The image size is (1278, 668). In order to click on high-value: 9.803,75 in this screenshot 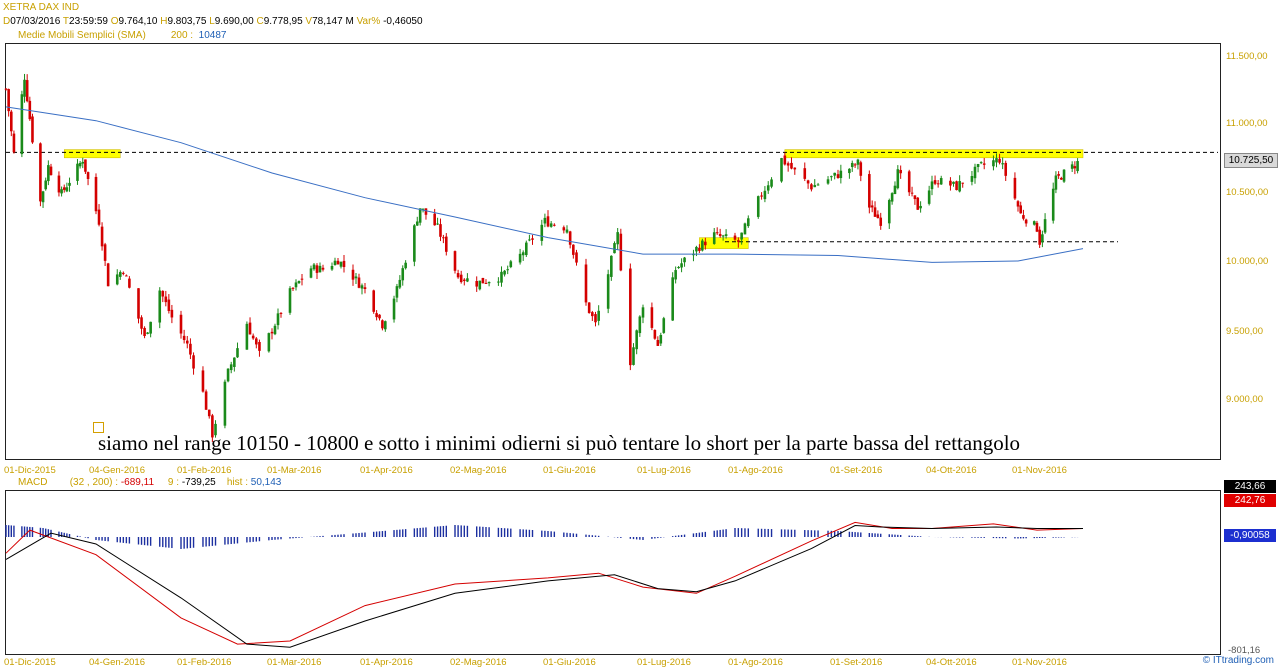, I will do `click(187, 21)`.